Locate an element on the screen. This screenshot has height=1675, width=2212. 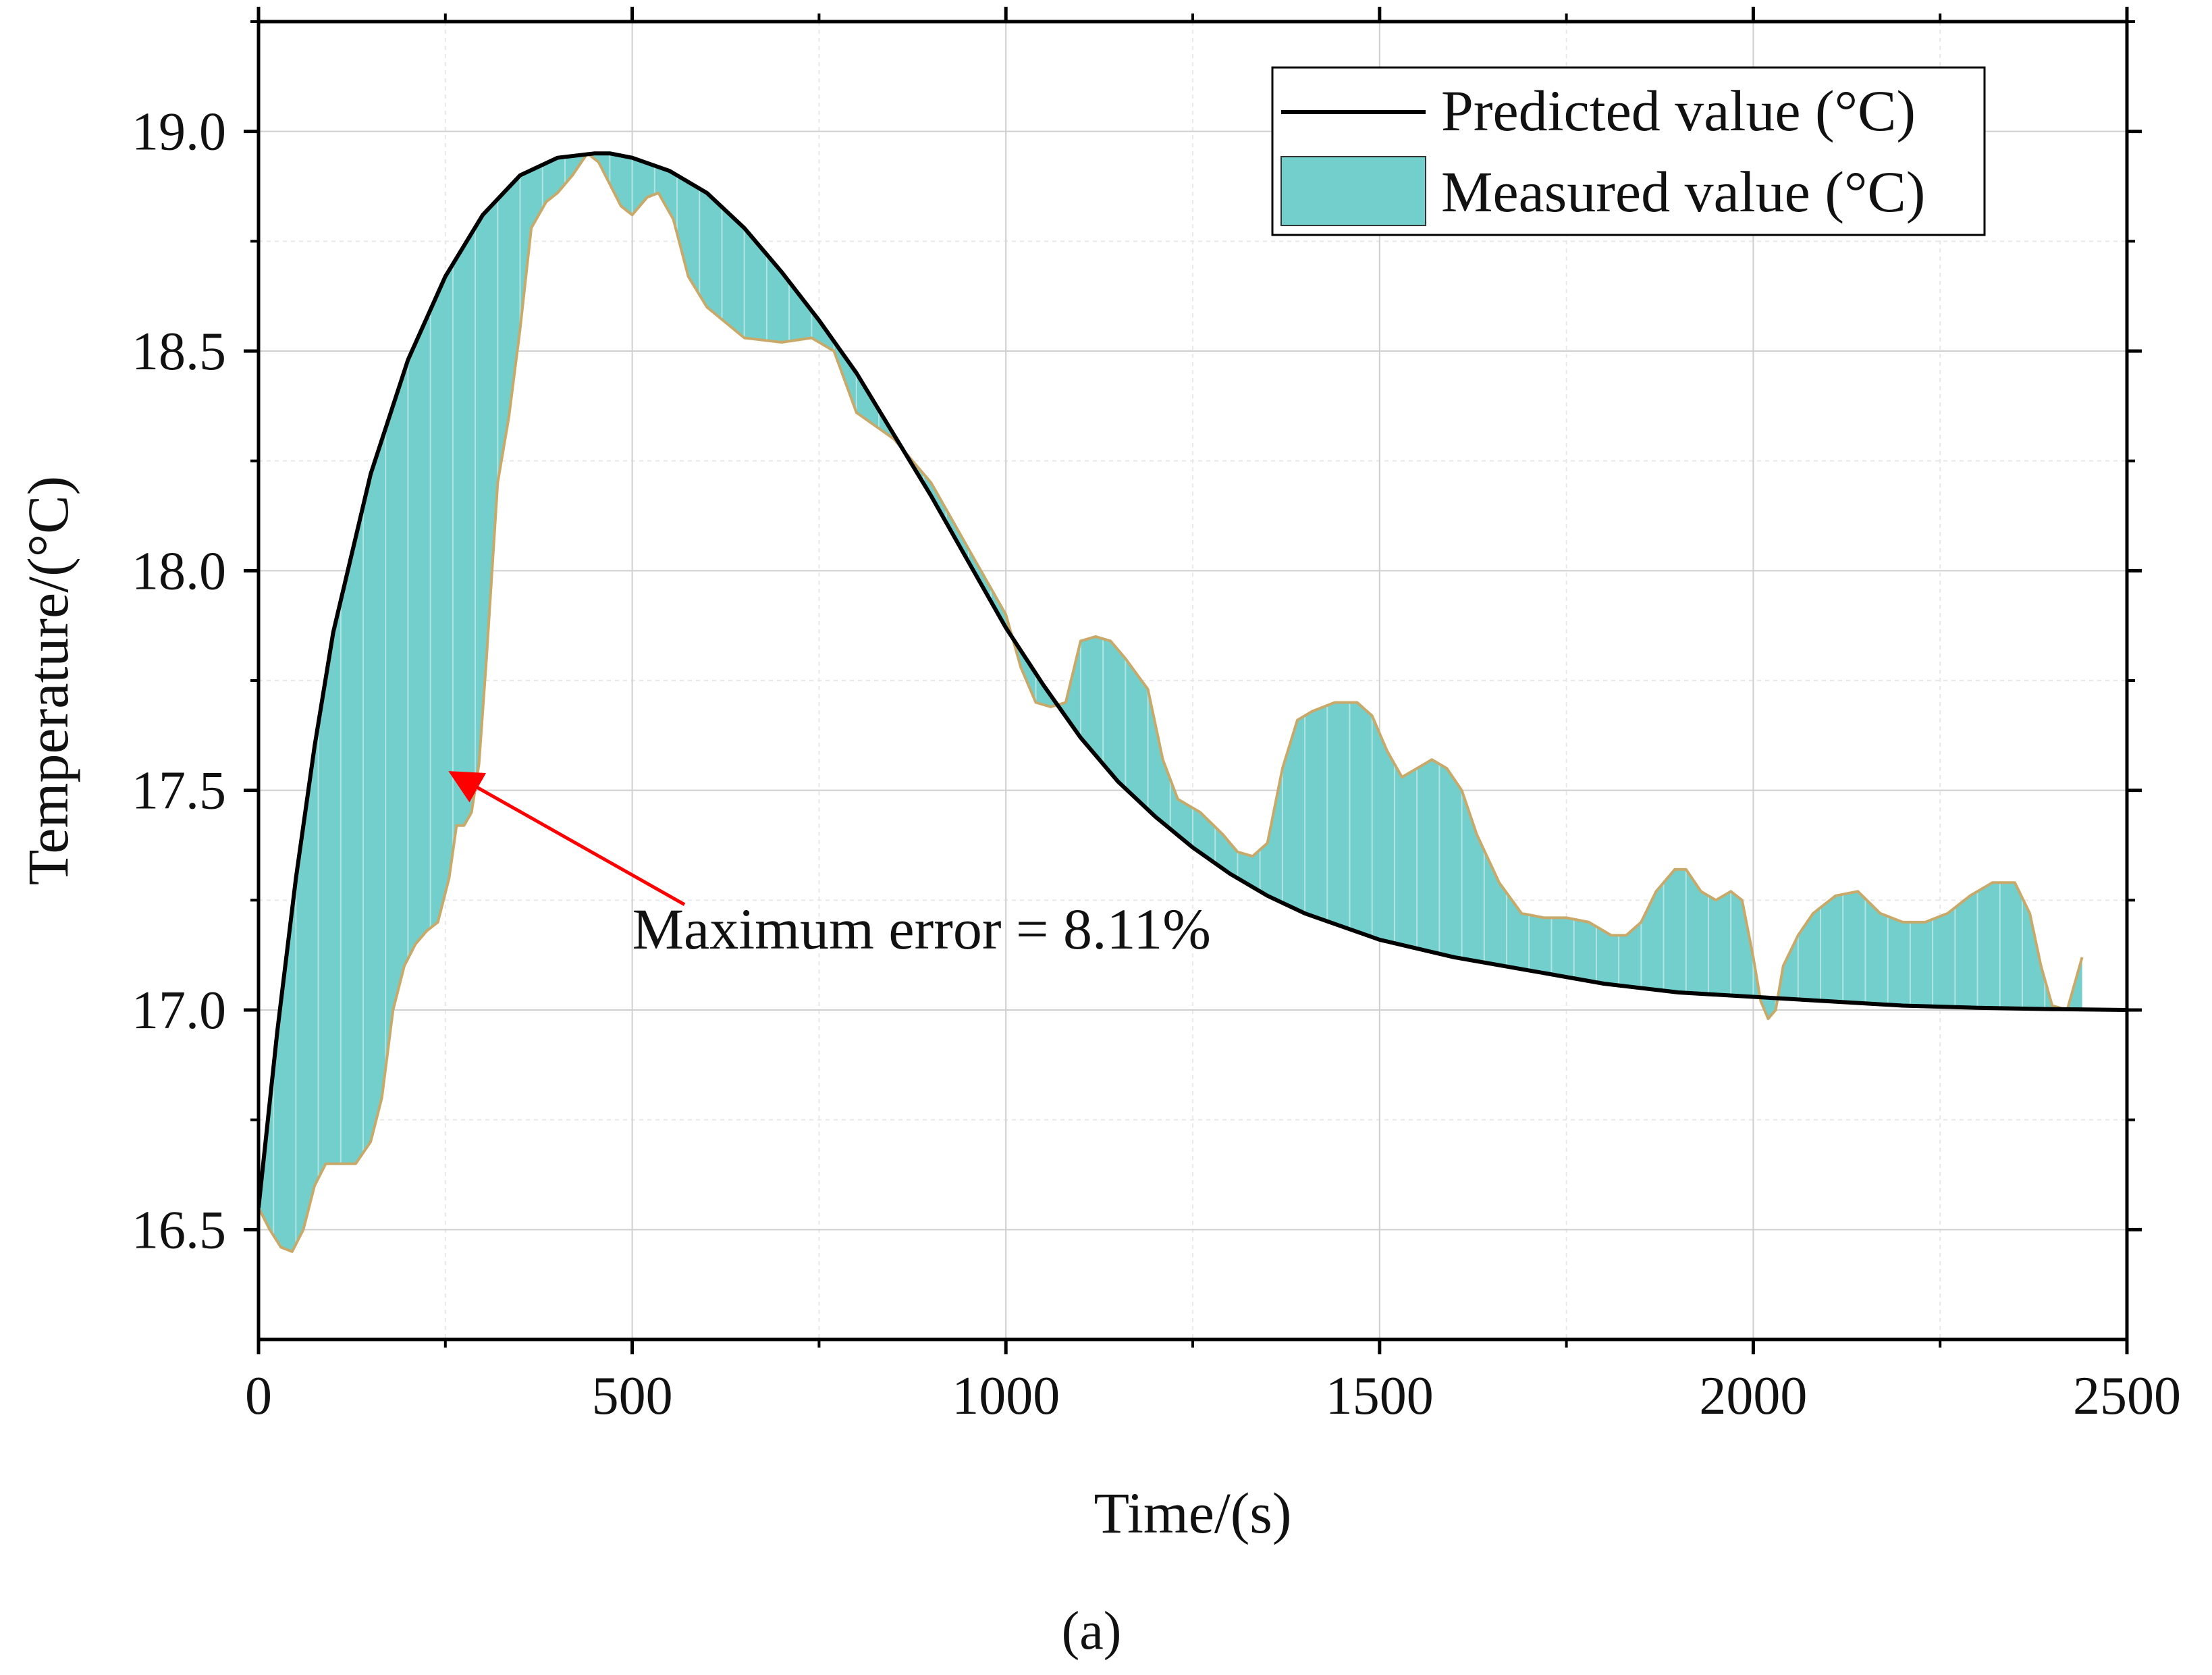
x-tick-label: 2500 is located at coordinates (2127, 1396).